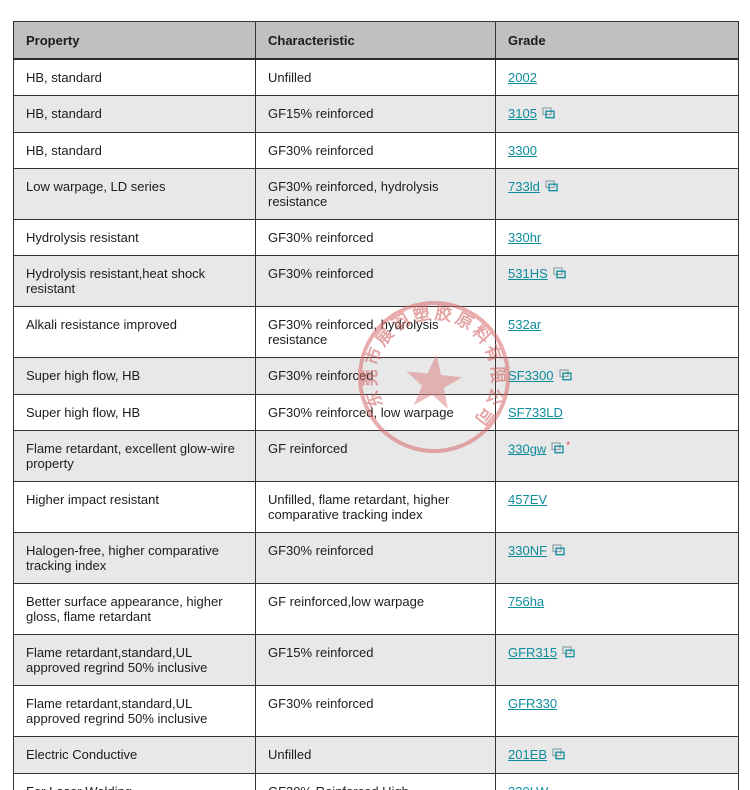 The width and height of the screenshot is (750, 790). Describe the element at coordinates (617, 711) in the screenshot. I see `grade-cell: GFR330` at that location.